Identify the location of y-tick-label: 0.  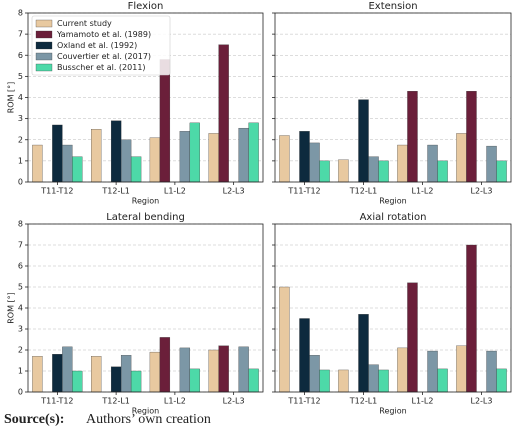
(20, 392).